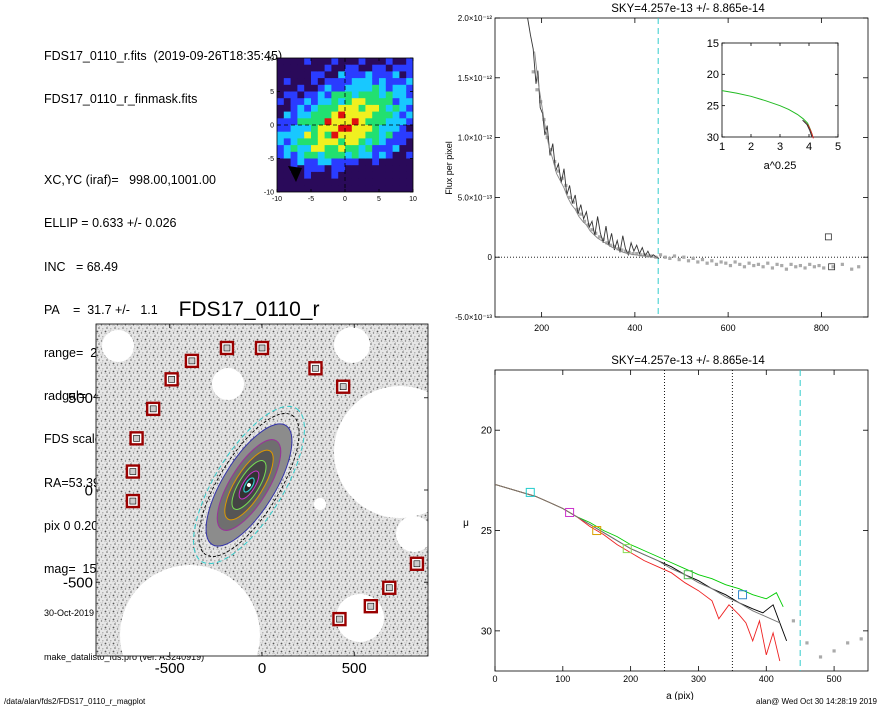  I want to click on thumbnail-chart: -10 -5 0 5 10 -10 -5 0 5 10, so click(340, 129).